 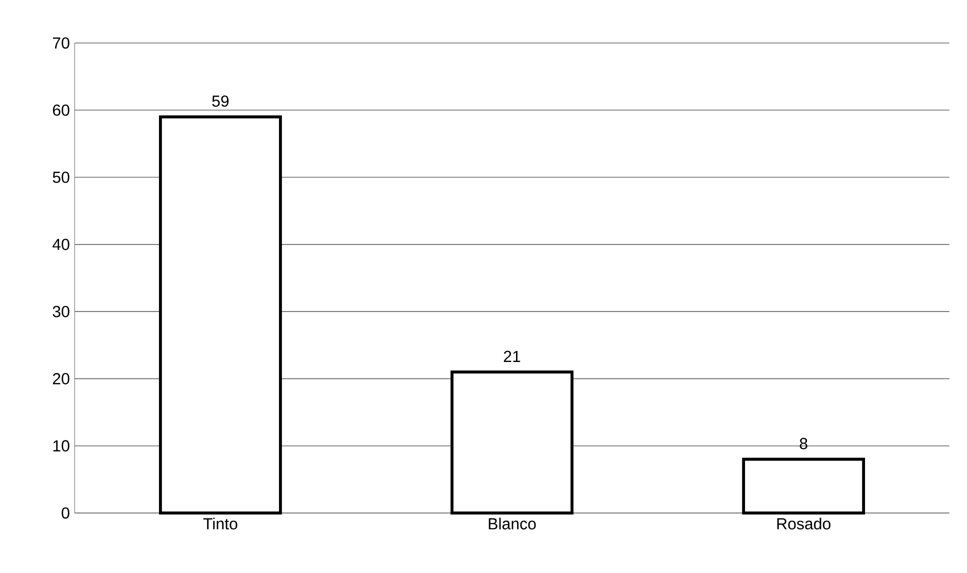 I want to click on y-tick-label: 40, so click(x=61, y=244).